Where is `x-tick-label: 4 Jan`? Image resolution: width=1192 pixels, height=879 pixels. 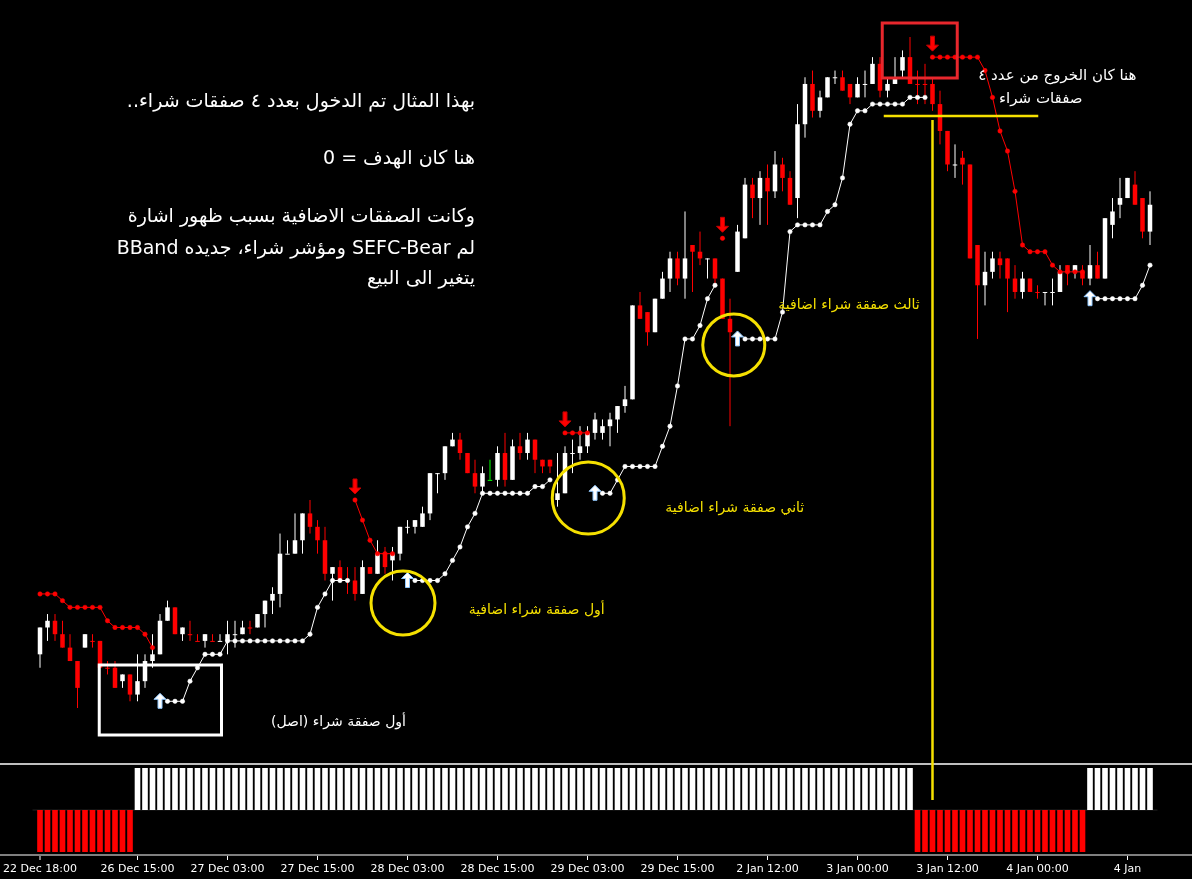
x-tick-label: 4 Jan is located at coordinates (1127, 868).